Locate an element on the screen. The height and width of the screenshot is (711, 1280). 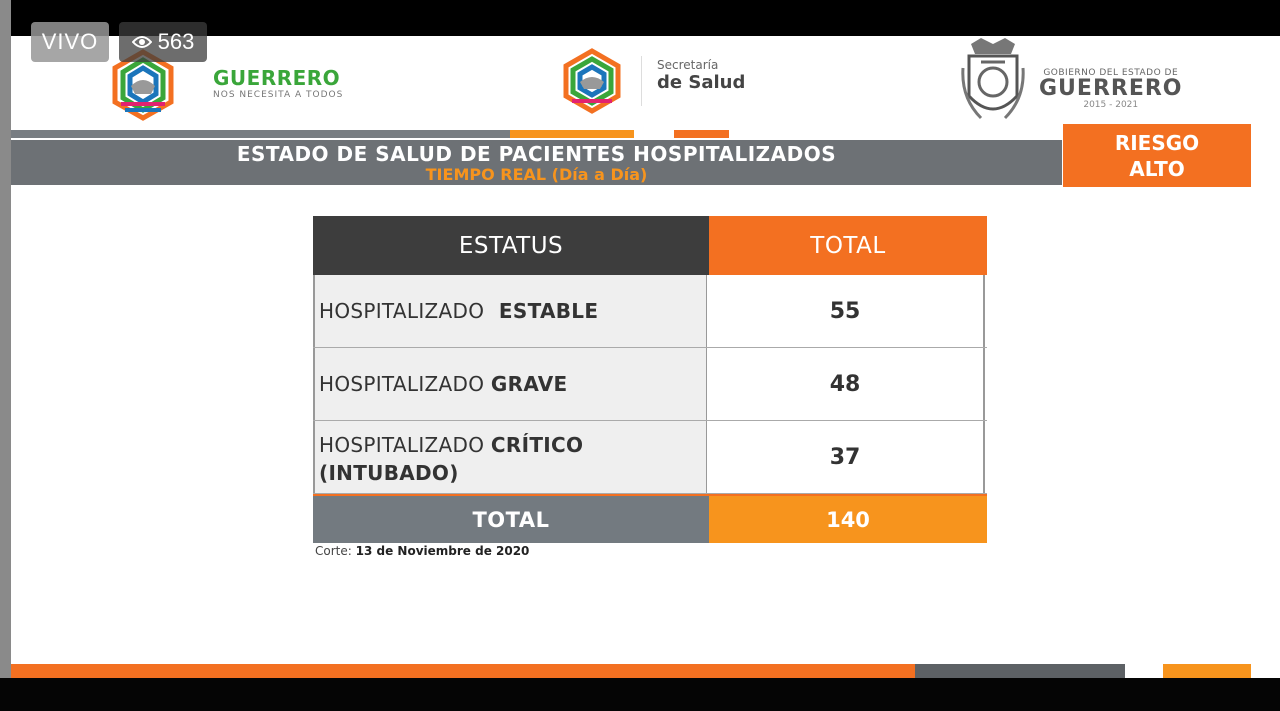
gobierno-guerrero-label: GUERRERO is located at coordinates (1111, 88).